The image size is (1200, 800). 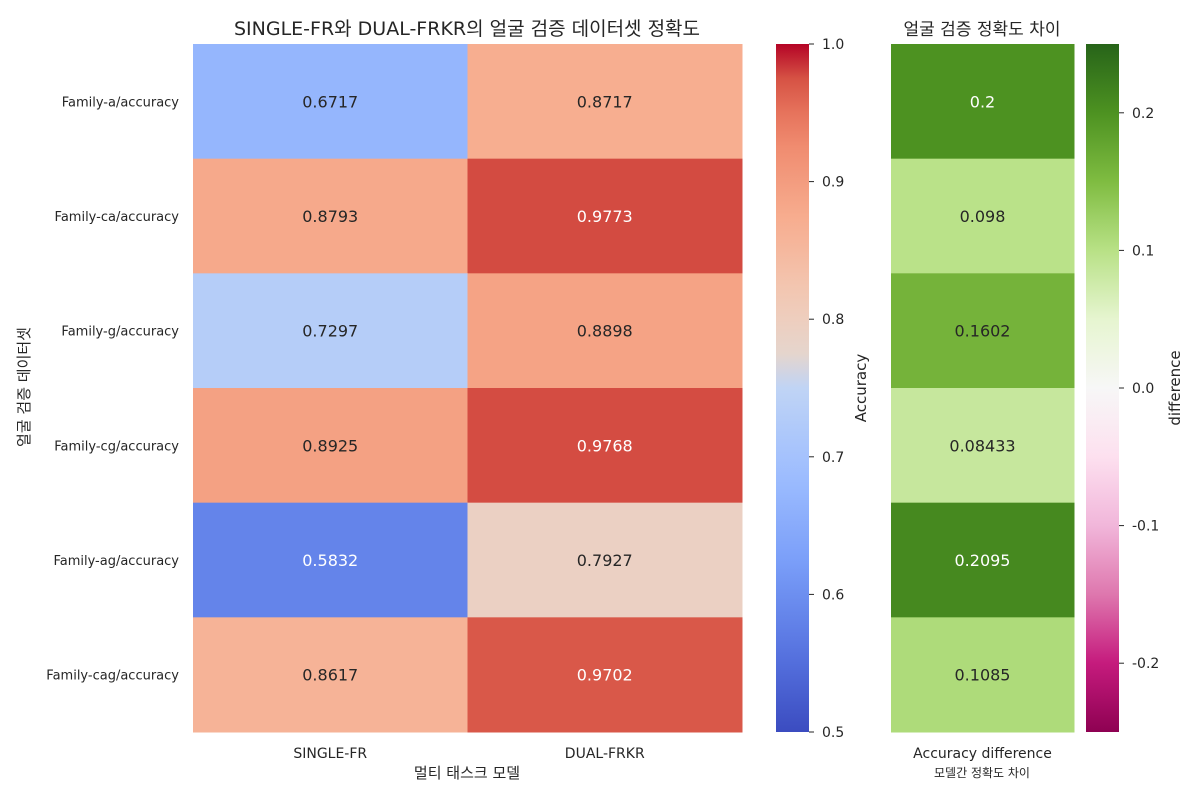 What do you see at coordinates (330, 754) in the screenshot?
I see `accuracy-heatmap-x-tick-label: SINGLE-FR` at bounding box center [330, 754].